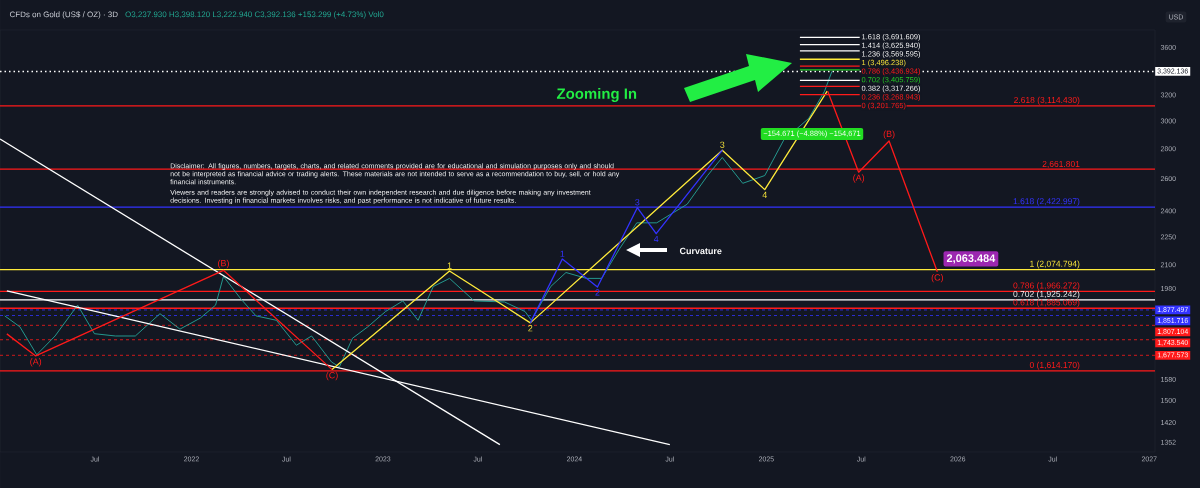  What do you see at coordinates (1055, 264) in the screenshot?
I see `ref-line-label: 1 (2,074.794)` at bounding box center [1055, 264].